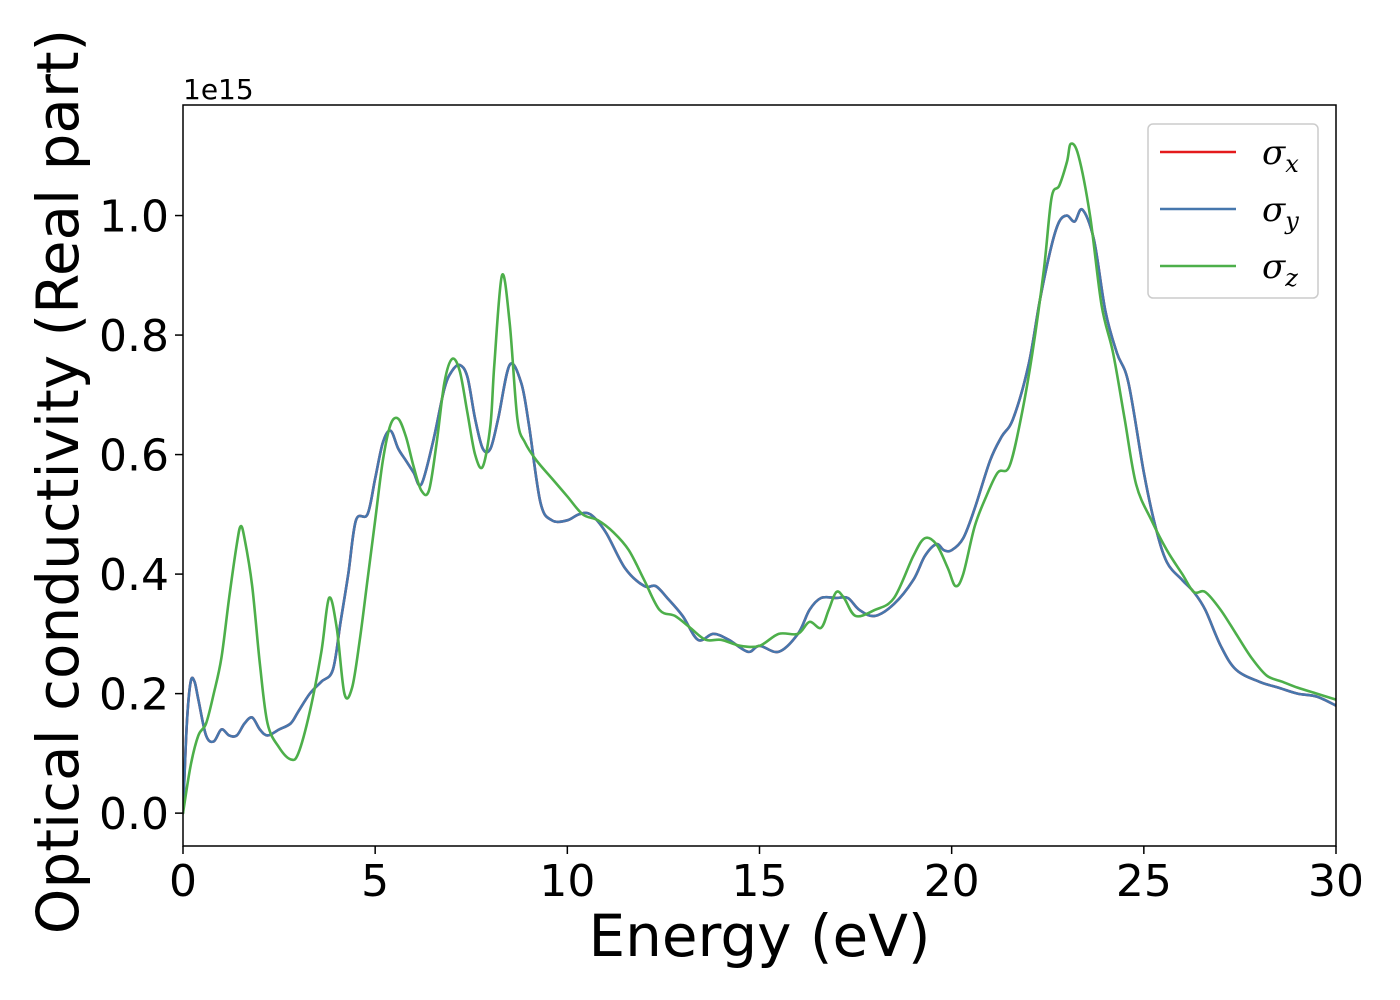  Describe the element at coordinates (1280, 212) in the screenshot. I see `legend-label-y: σy` at that location.